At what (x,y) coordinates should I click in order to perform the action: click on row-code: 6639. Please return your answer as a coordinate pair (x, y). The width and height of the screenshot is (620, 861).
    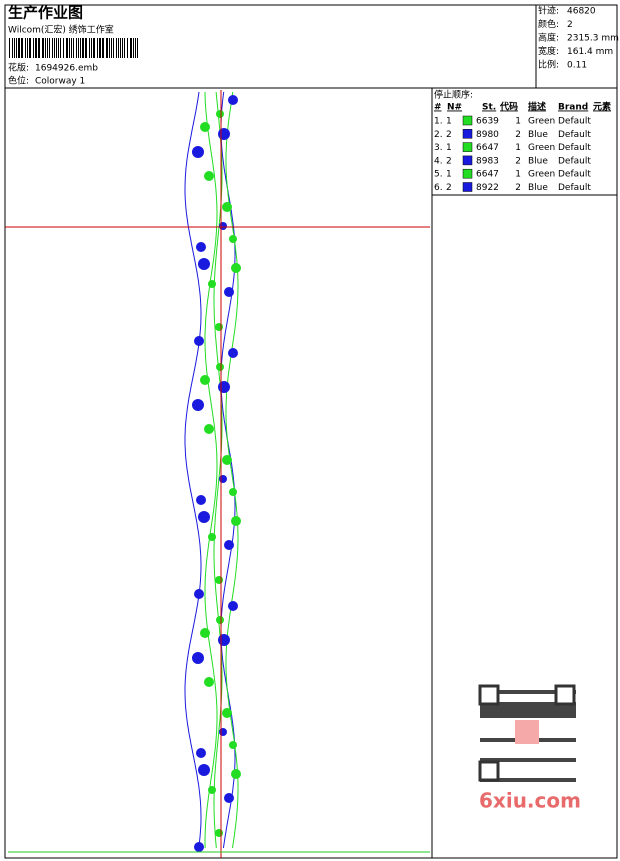
    Looking at the image, I should click on (487, 122).